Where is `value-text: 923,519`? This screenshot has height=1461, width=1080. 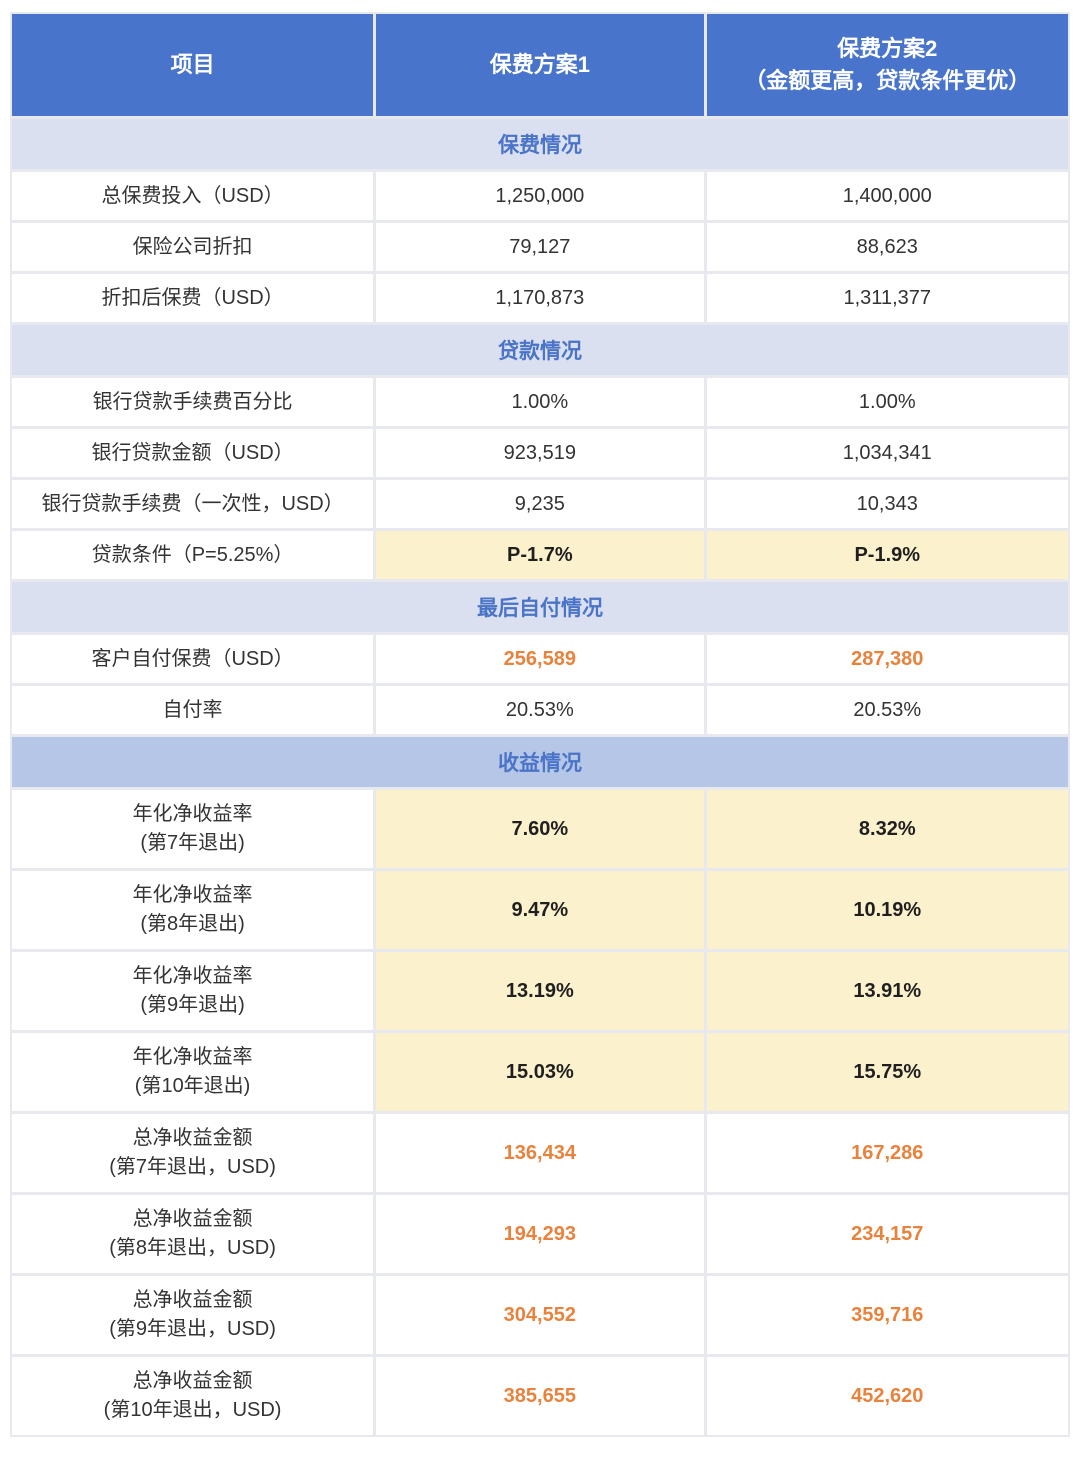
value-text: 923,519 is located at coordinates (539, 452).